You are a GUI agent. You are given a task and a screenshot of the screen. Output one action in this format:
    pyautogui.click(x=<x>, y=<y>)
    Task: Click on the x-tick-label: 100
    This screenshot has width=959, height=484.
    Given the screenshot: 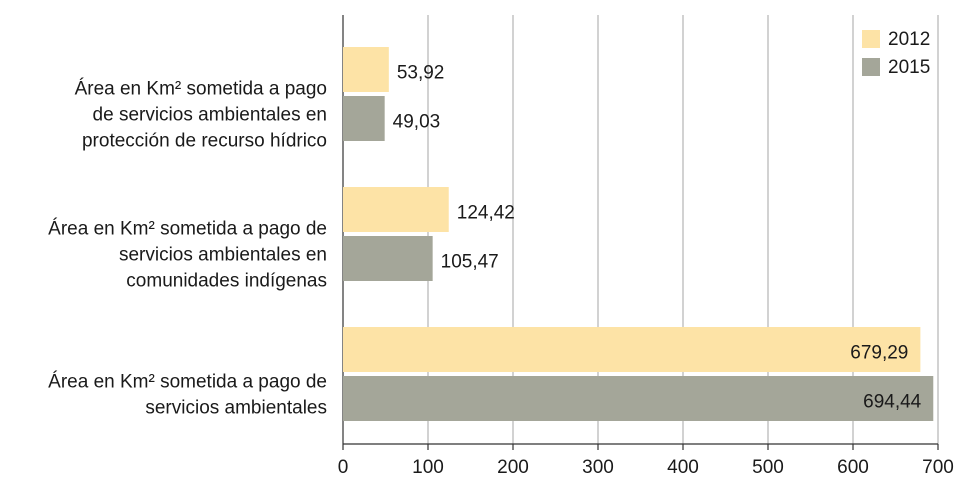 What is the action you would take?
    pyautogui.click(x=428, y=467)
    